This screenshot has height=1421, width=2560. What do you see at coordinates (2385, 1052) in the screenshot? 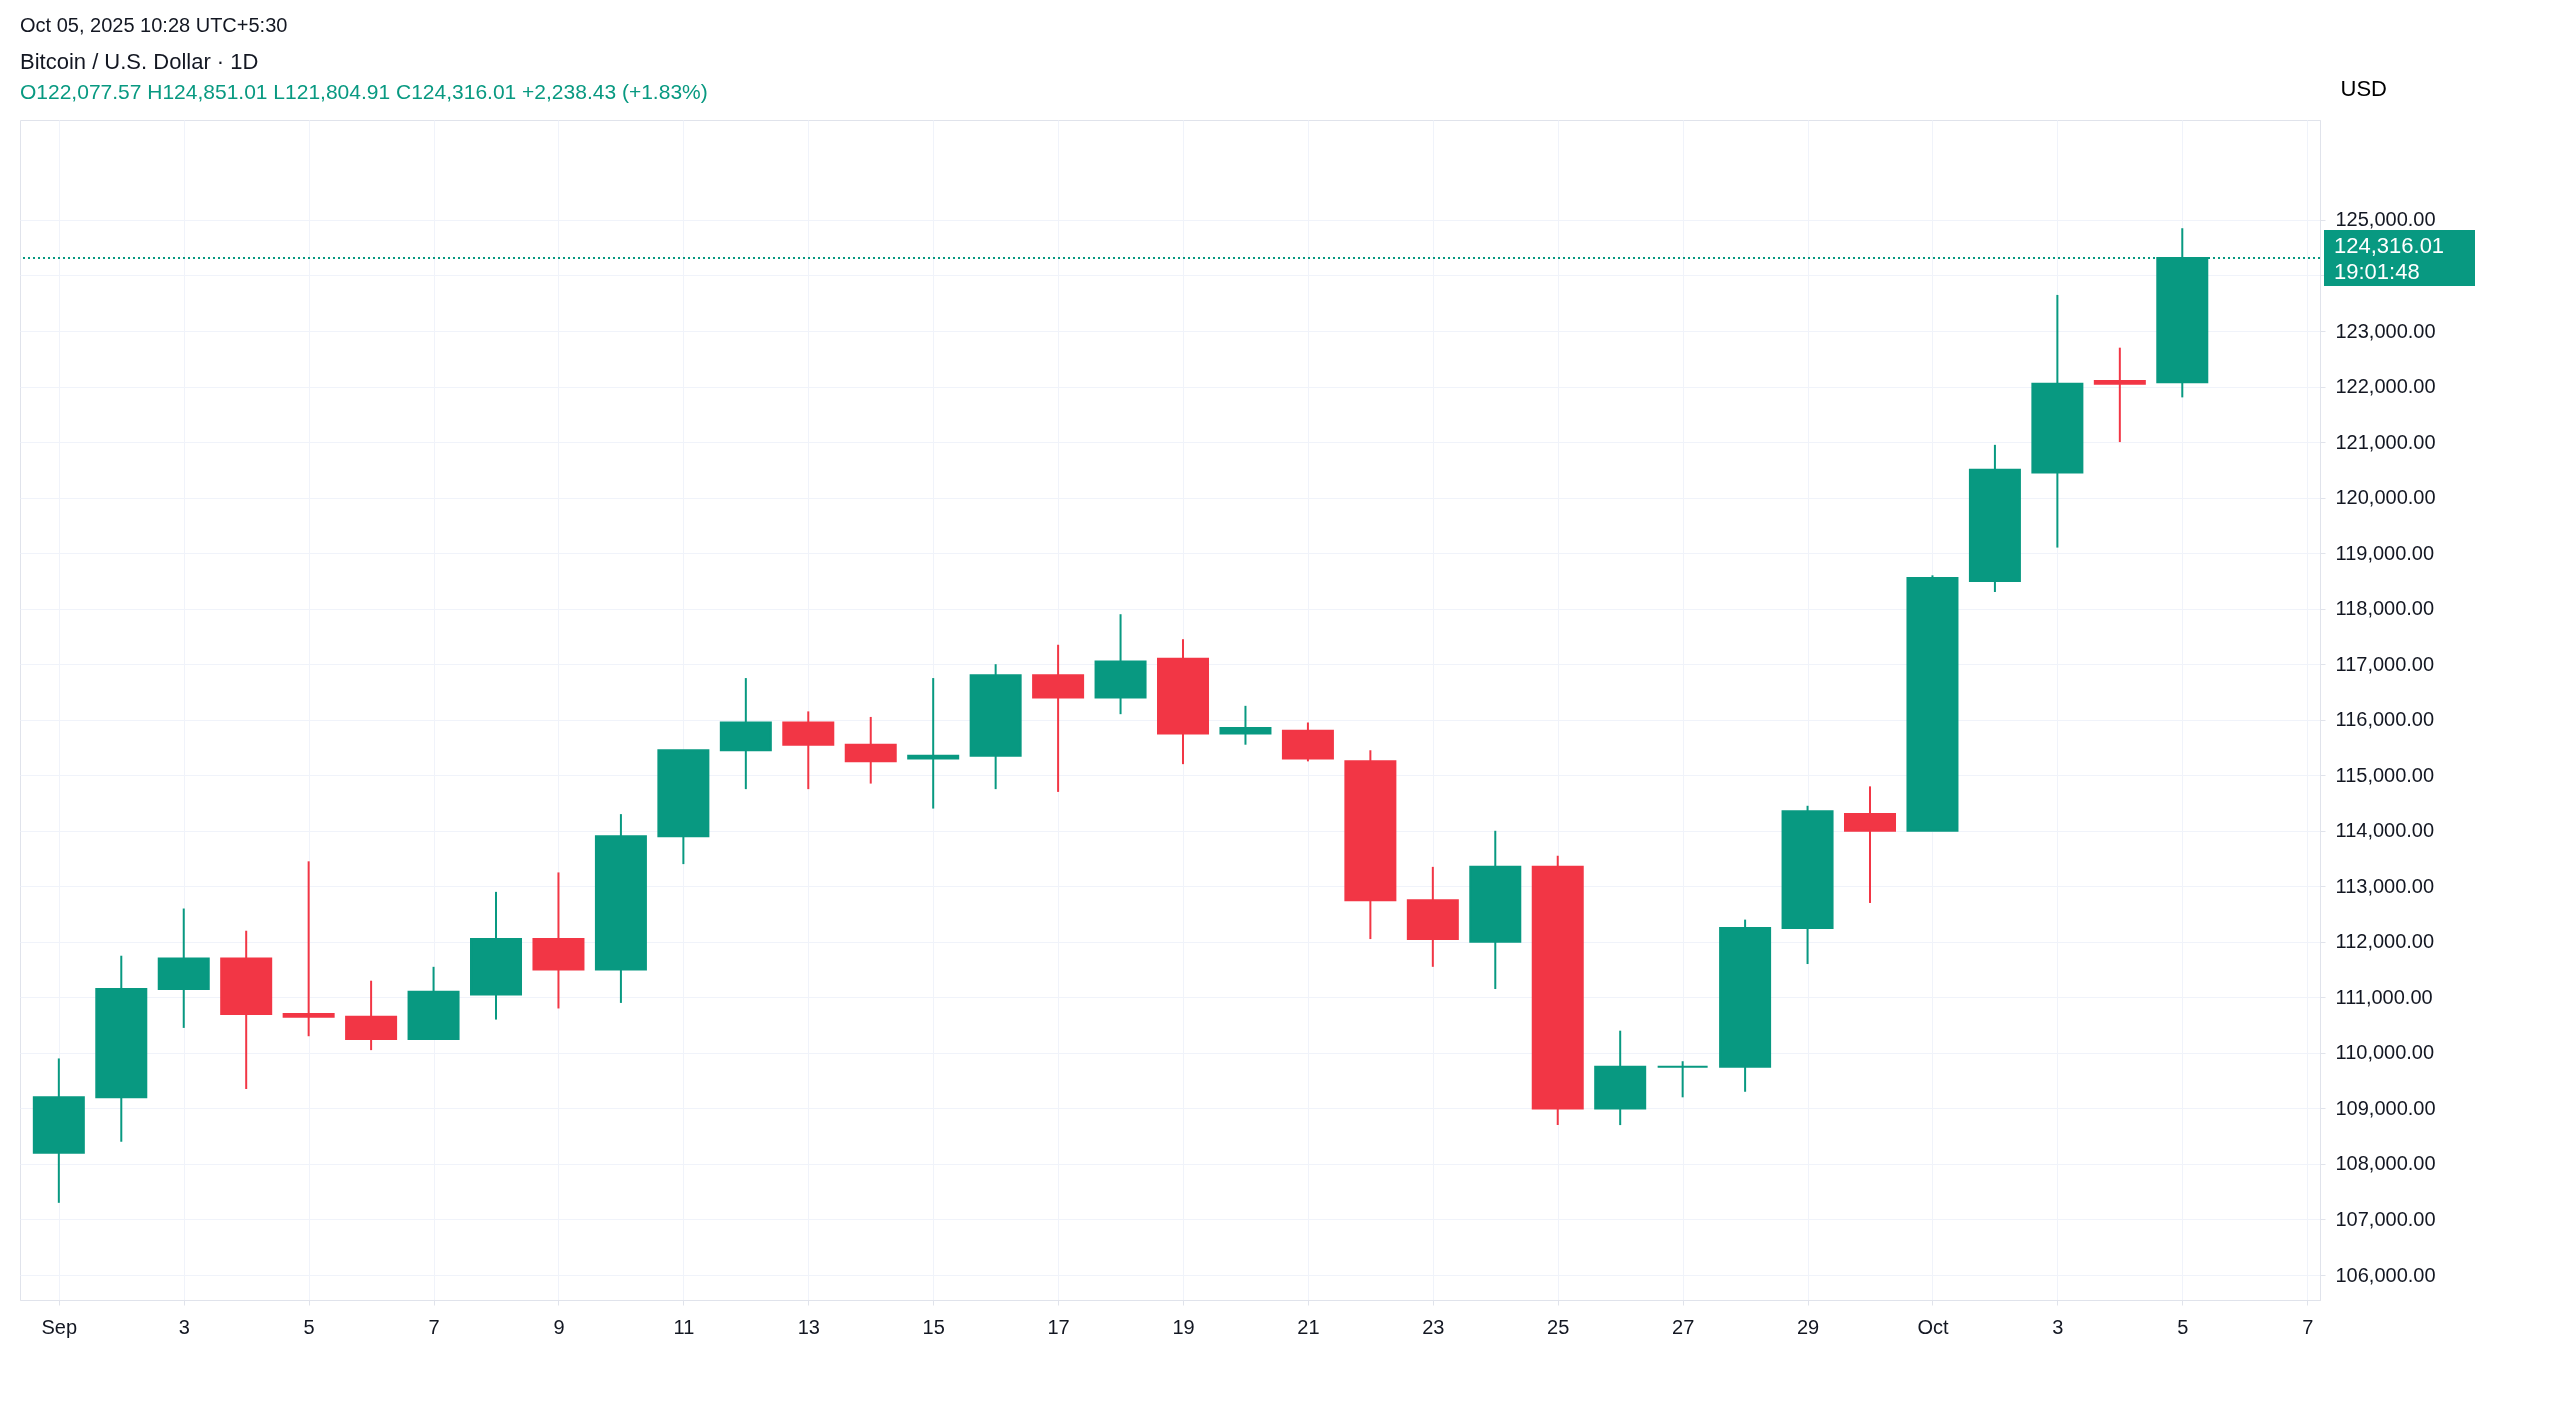
I see `y-tick-label: 110,000.00` at bounding box center [2385, 1052].